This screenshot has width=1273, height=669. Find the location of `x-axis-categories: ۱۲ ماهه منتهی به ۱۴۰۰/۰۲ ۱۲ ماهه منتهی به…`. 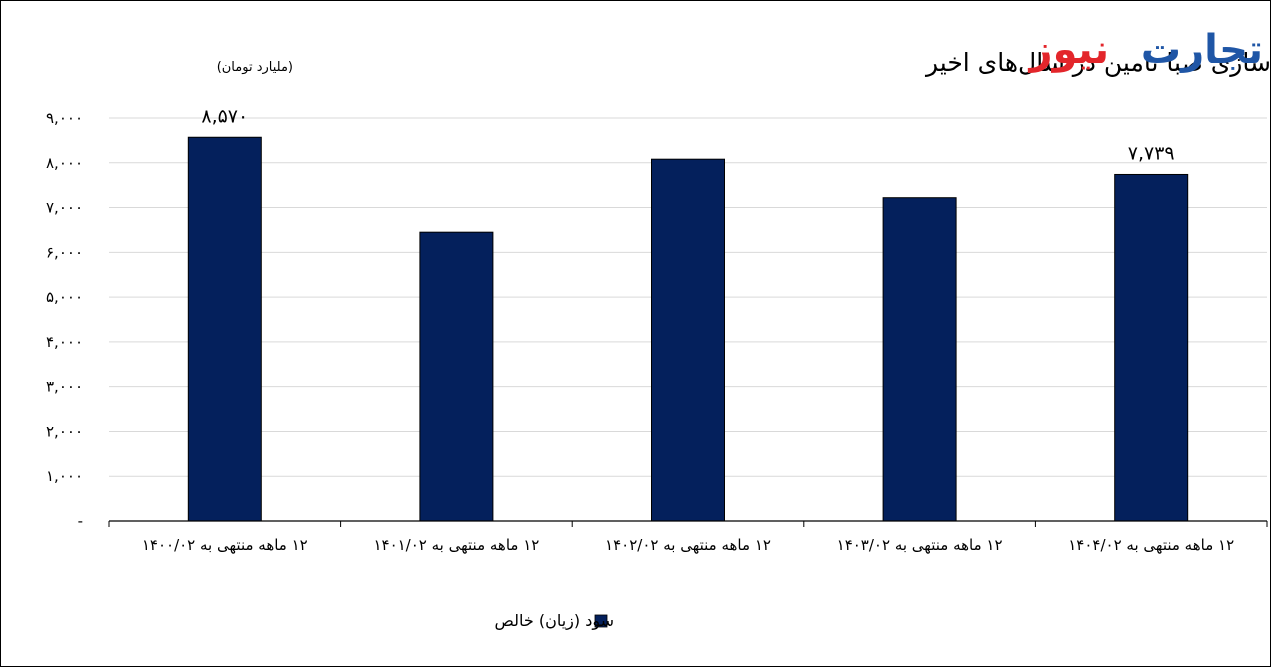

x-axis-categories: ۱۲ ماهه منتهی به ۱۴۰۰/۰۲ ۱۲ ماهه منتهی به… is located at coordinates (688, 545).